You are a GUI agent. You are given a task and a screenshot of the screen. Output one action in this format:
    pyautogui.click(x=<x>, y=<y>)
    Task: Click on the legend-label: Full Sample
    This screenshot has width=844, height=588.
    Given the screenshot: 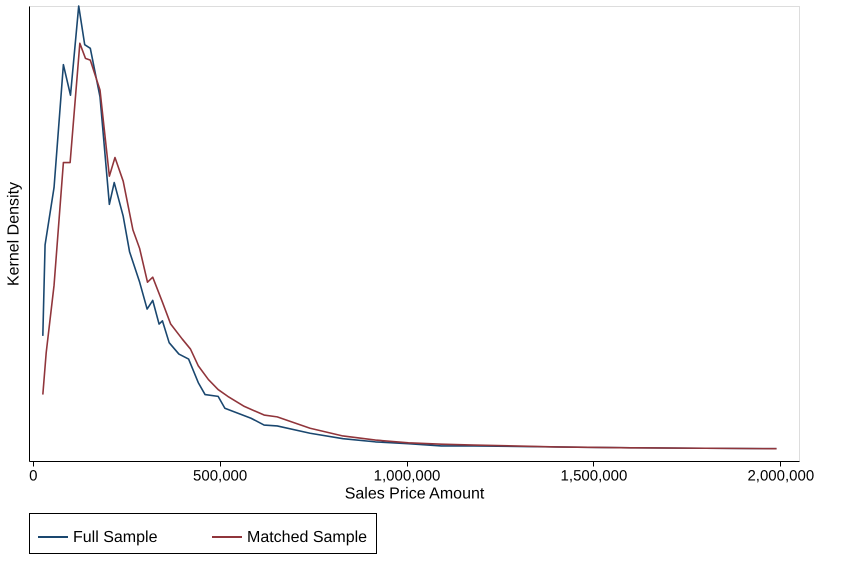 What is the action you would take?
    pyautogui.click(x=115, y=537)
    